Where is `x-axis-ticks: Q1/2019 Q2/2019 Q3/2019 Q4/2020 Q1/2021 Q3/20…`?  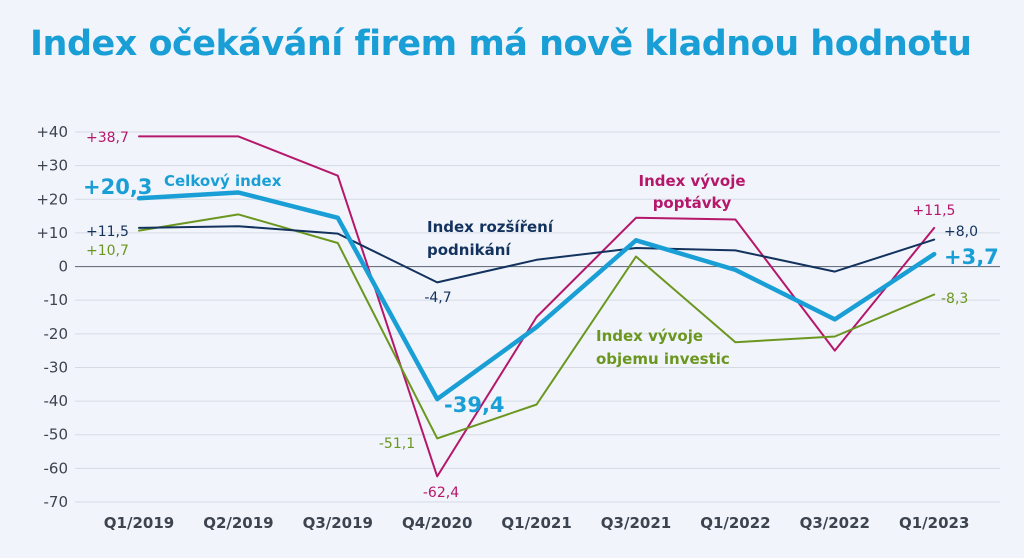
x-axis-ticks: Q1/2019 Q2/2019 Q3/2019 Q4/2020 Q1/2021 Q3/20… is located at coordinates (537, 523).